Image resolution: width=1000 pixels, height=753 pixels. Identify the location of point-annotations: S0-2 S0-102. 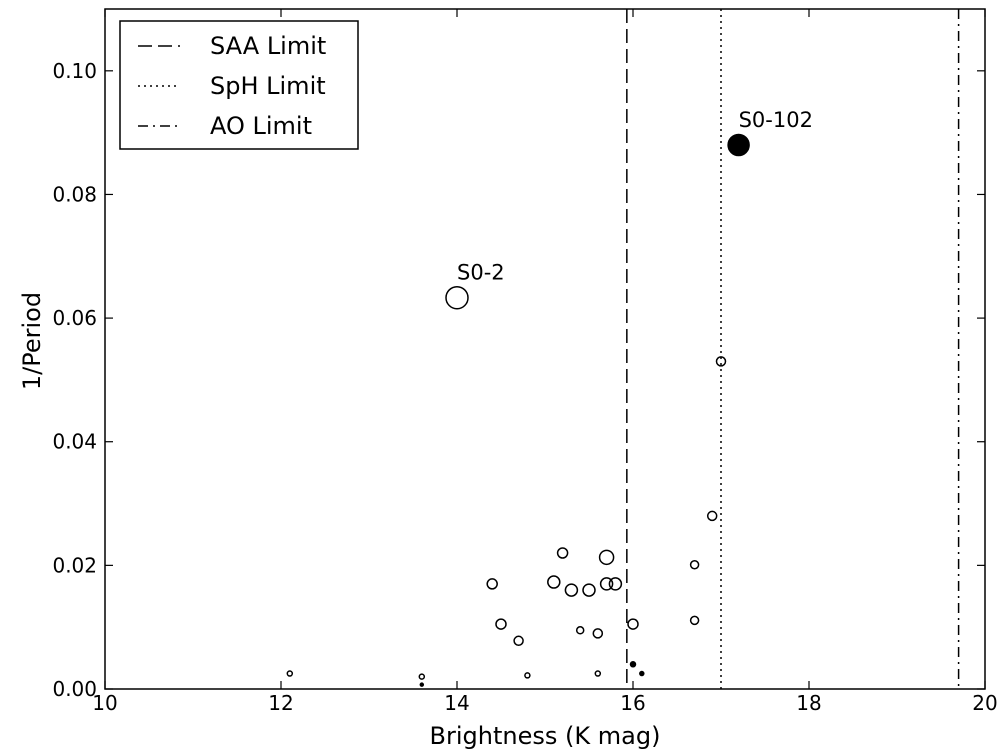
(635, 196).